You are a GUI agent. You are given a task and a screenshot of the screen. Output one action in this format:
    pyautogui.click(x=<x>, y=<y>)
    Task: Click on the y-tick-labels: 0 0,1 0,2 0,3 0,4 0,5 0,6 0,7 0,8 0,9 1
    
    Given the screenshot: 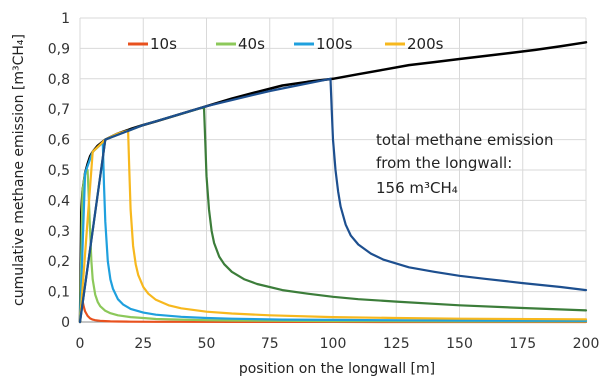 What is the action you would take?
    pyautogui.click(x=59, y=171)
    